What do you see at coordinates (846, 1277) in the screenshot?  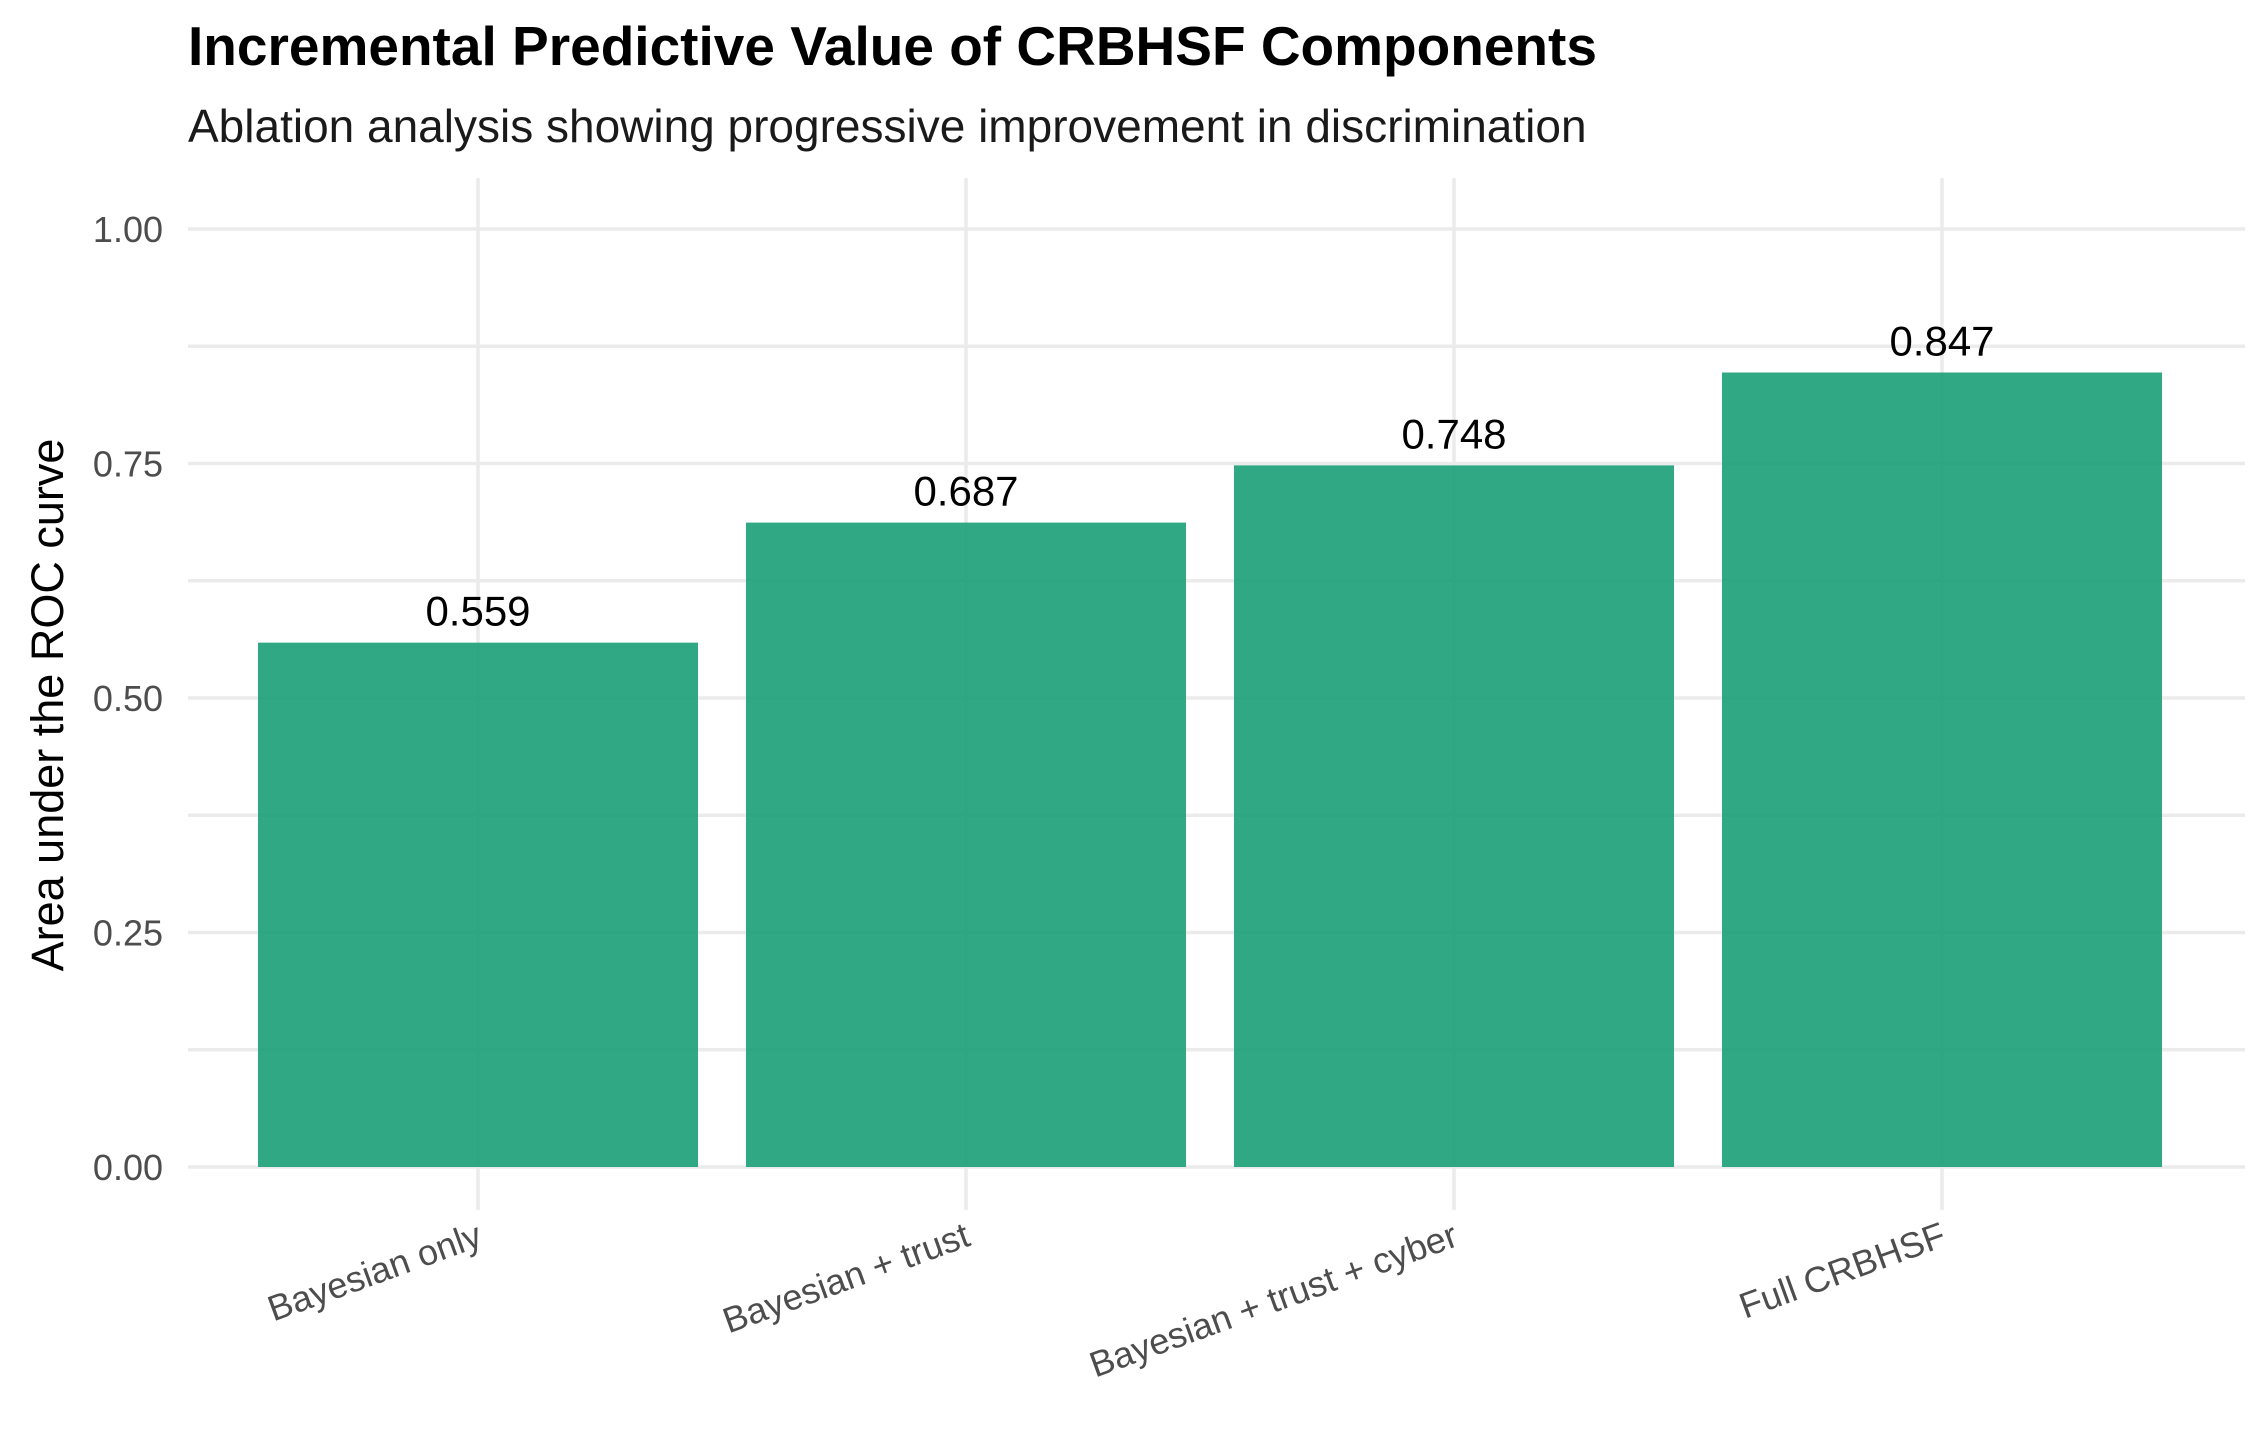 I see `x-tick-label: Bayesian + trust` at bounding box center [846, 1277].